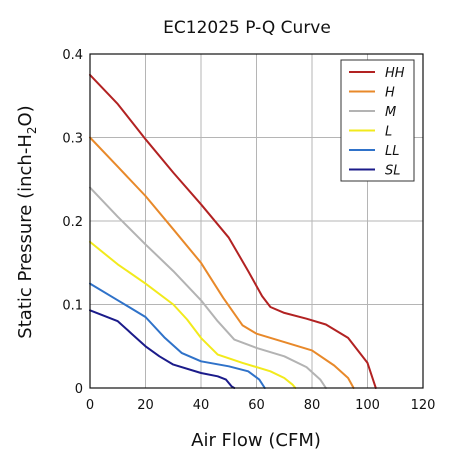  Describe the element at coordinates (32, 131) in the screenshot. I see `y-axis-label-subscript: 2` at that location.